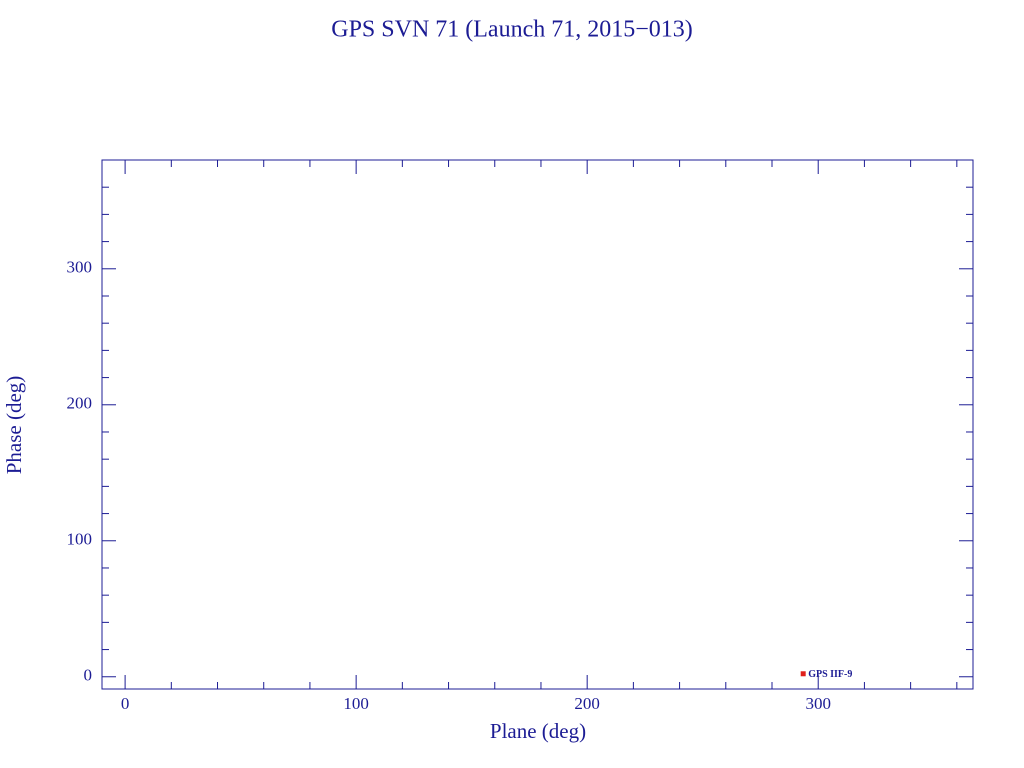 The height and width of the screenshot is (768, 1024). Describe the element at coordinates (818, 703) in the screenshot. I see `x-tick-label: 300` at that location.